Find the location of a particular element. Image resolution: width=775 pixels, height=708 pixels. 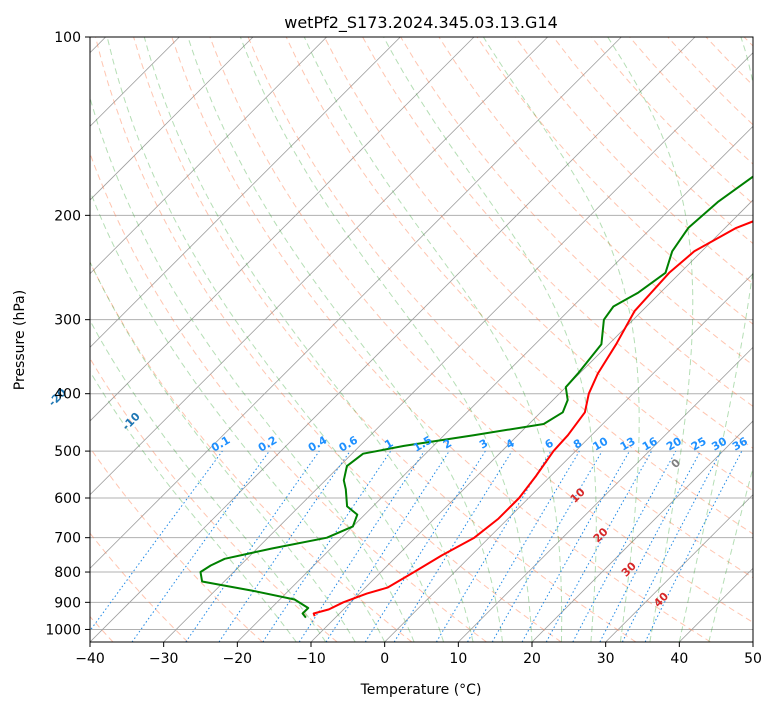

y-tick-label: 400 is located at coordinates (67, 395).